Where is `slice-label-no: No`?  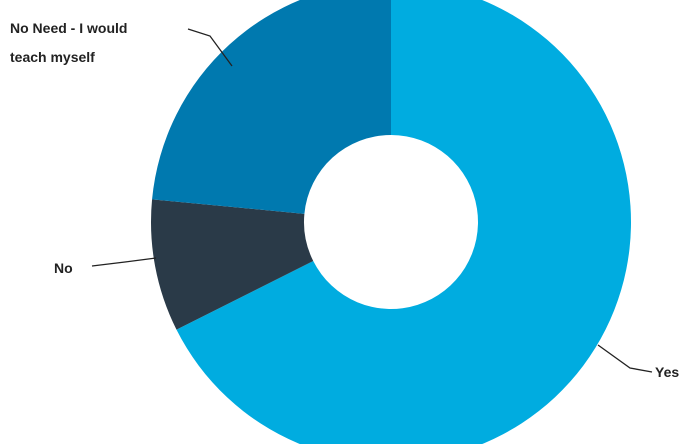
slice-label-no: No is located at coordinates (63, 268).